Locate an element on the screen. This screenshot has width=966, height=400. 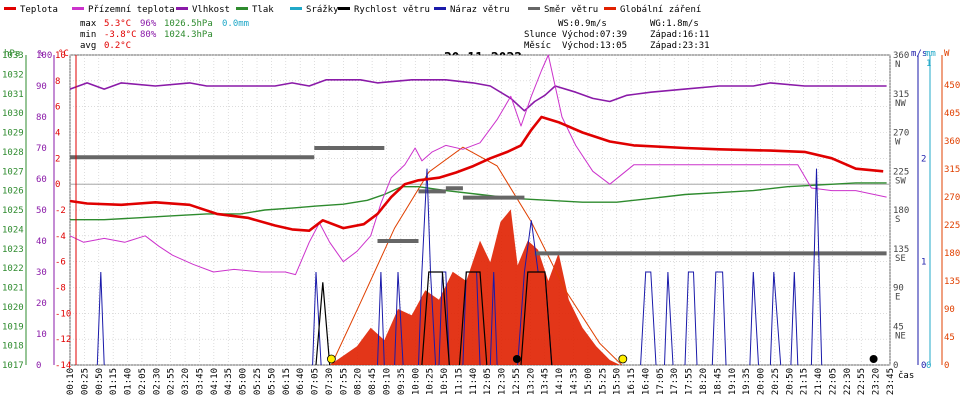
axis-pct-tick-6: 60 is located at coordinates (41, 180).